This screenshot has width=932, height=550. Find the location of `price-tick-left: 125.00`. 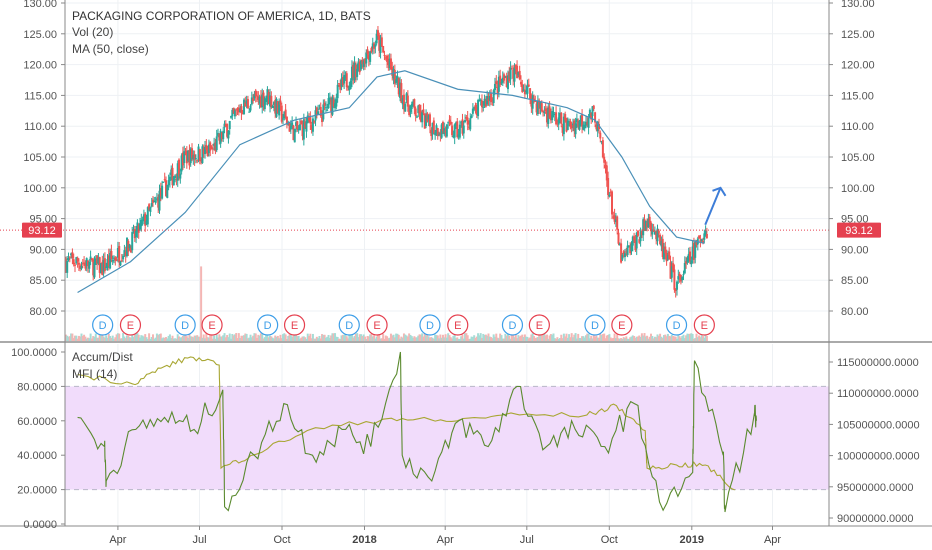

price-tick-left: 125.00 is located at coordinates (40, 35).